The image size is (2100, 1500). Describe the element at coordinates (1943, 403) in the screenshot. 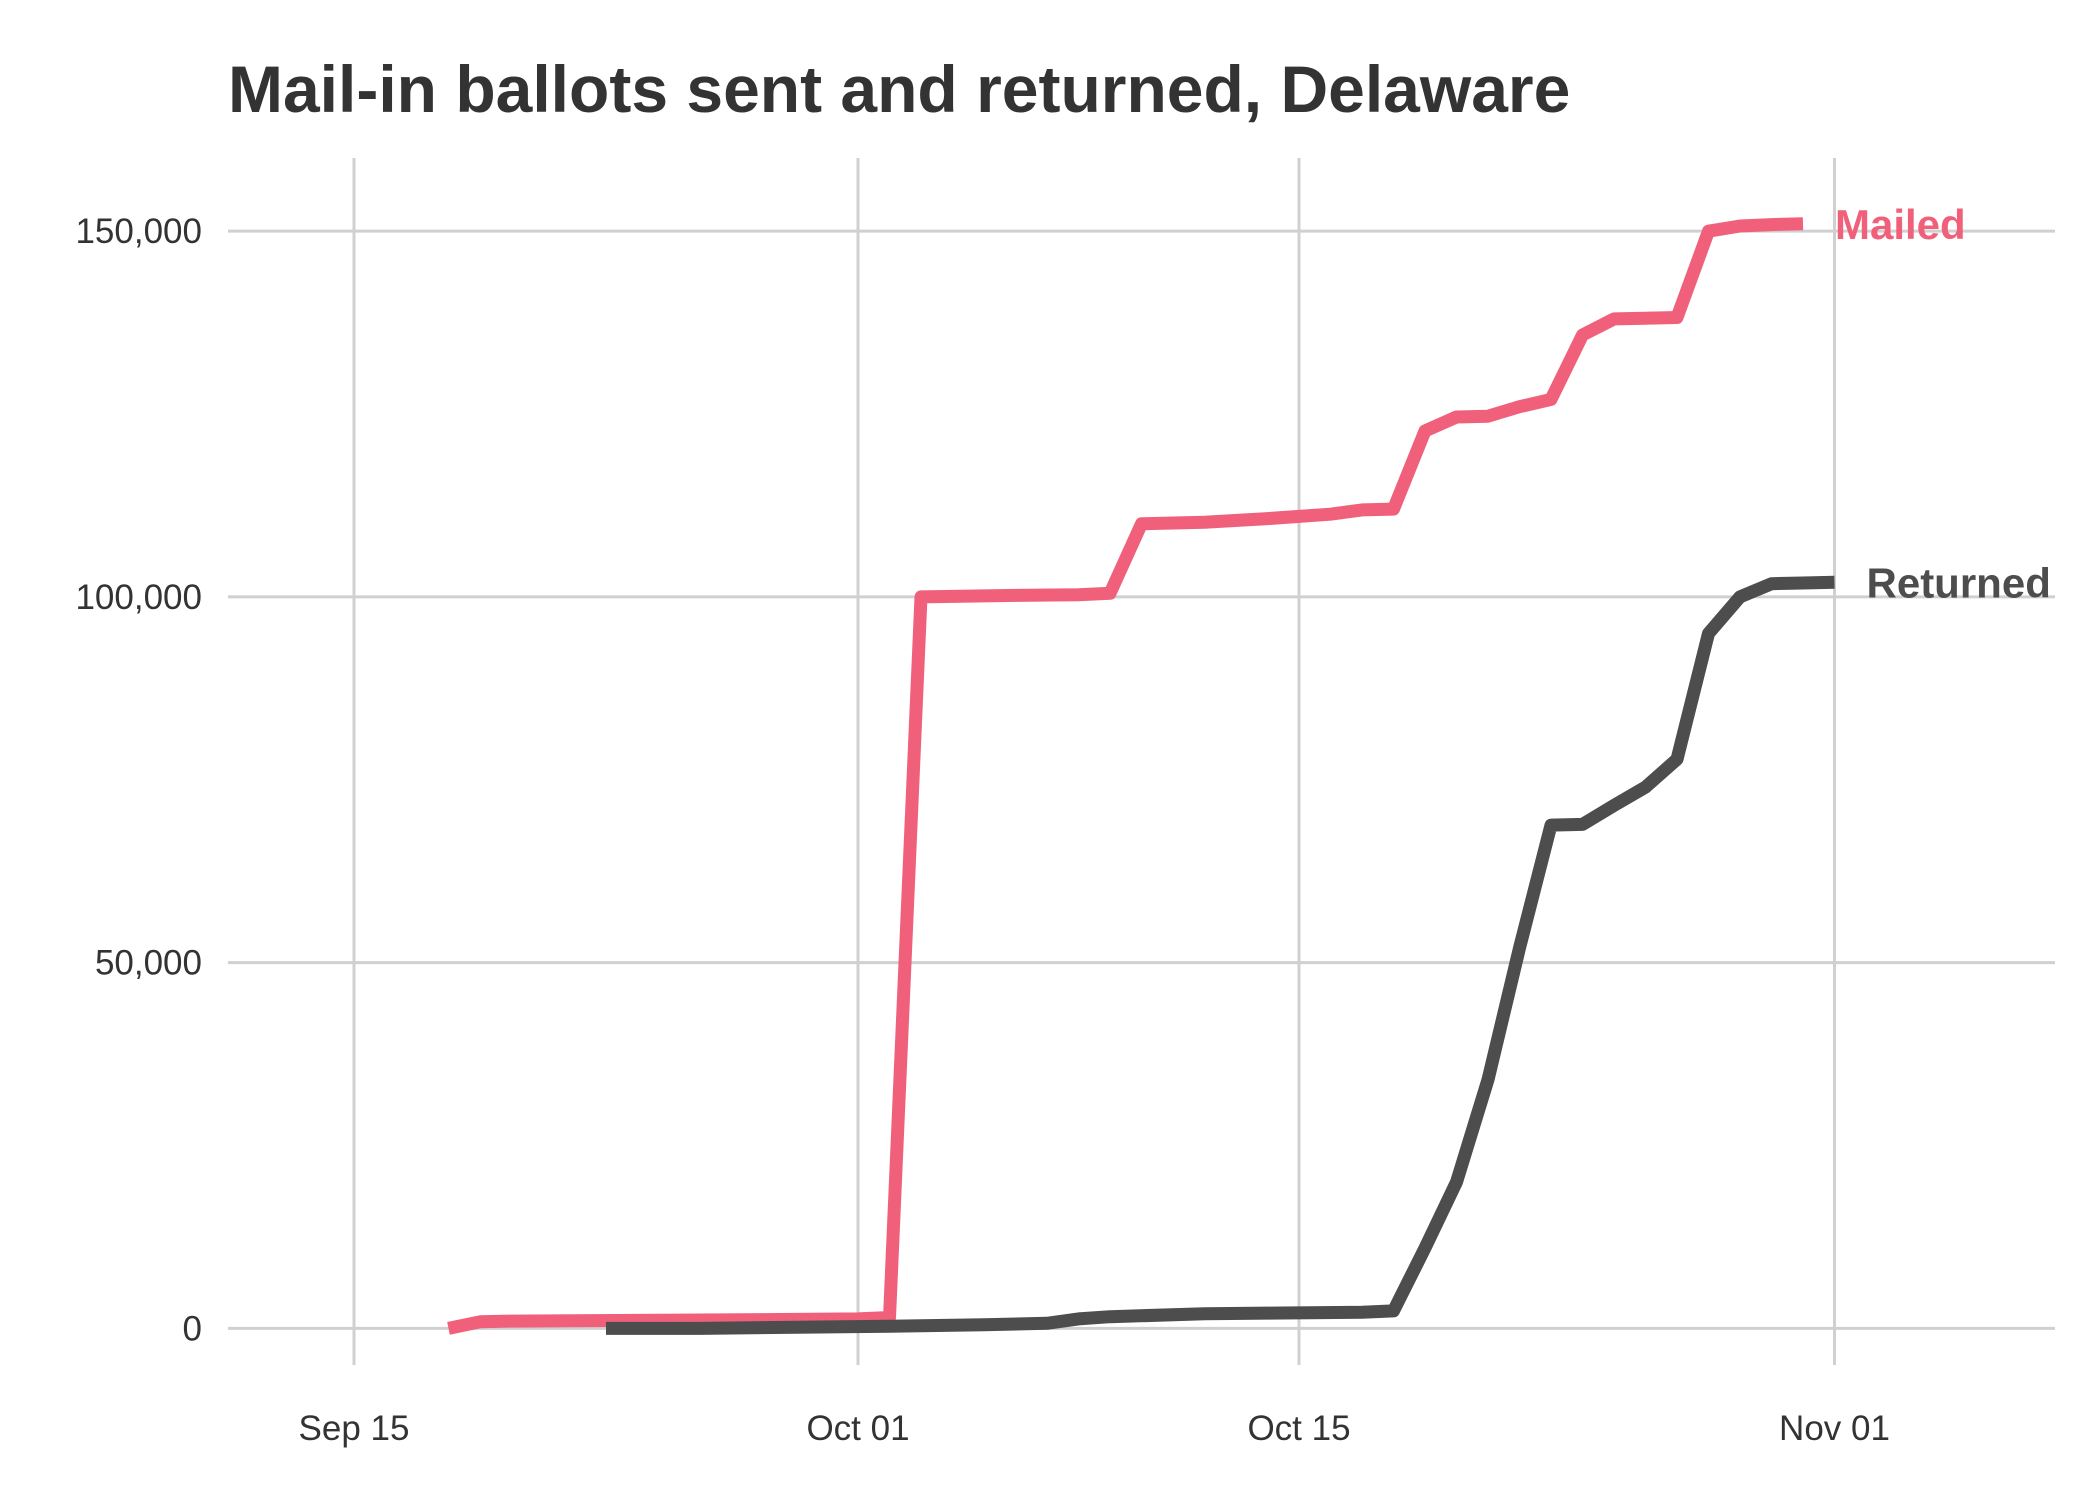

I see `series-labels: Mailed Returned` at that location.